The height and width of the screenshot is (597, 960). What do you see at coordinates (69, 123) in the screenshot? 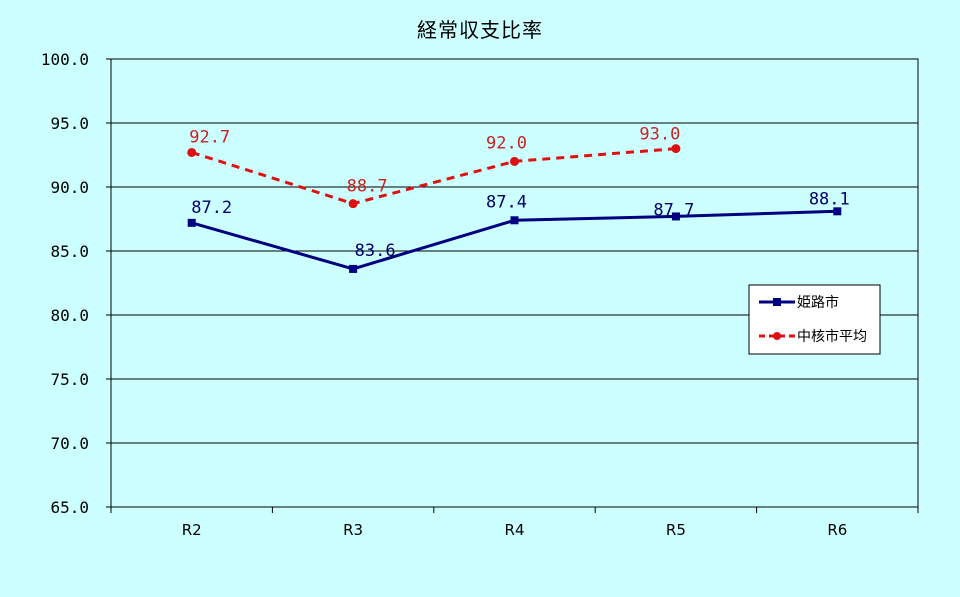
I see `y-tick-label: 95.0` at bounding box center [69, 123].